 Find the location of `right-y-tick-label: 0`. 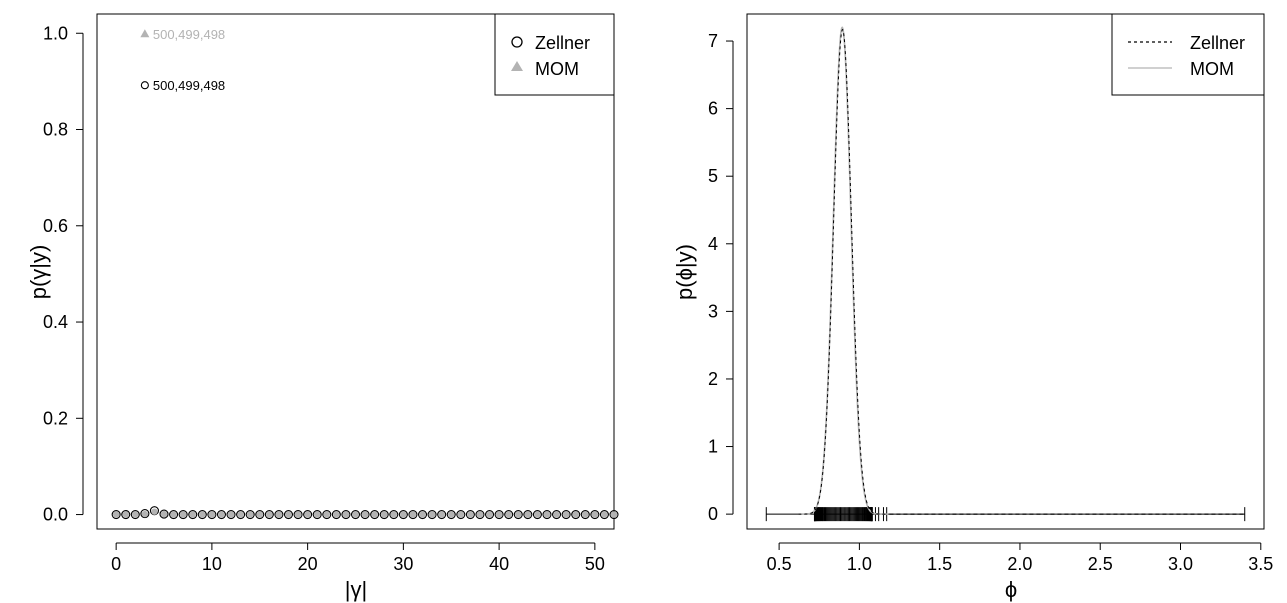

right-y-tick-label: 0 is located at coordinates (713, 514).